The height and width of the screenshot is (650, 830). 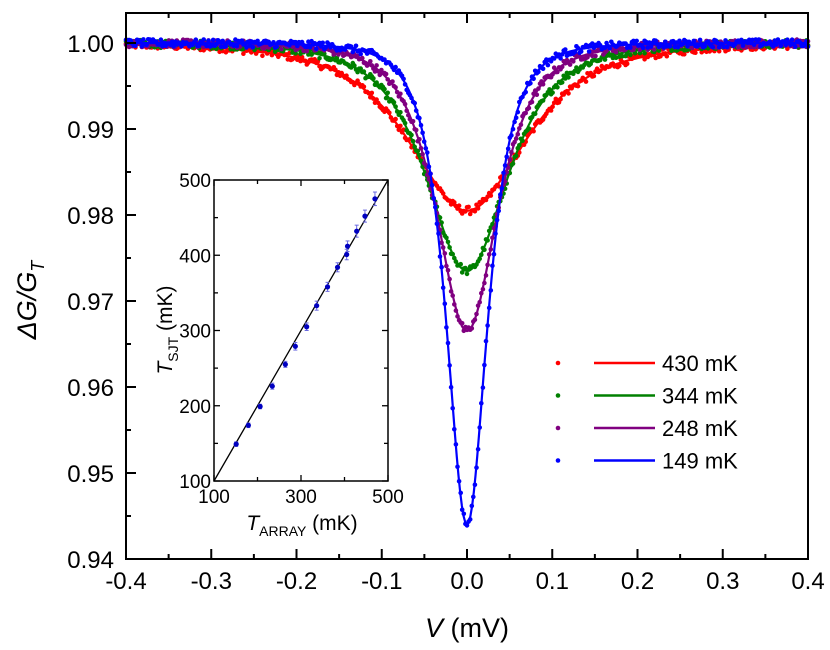 What do you see at coordinates (195, 407) in the screenshot?
I see `inset-y-tick-label: 200` at bounding box center [195, 407].